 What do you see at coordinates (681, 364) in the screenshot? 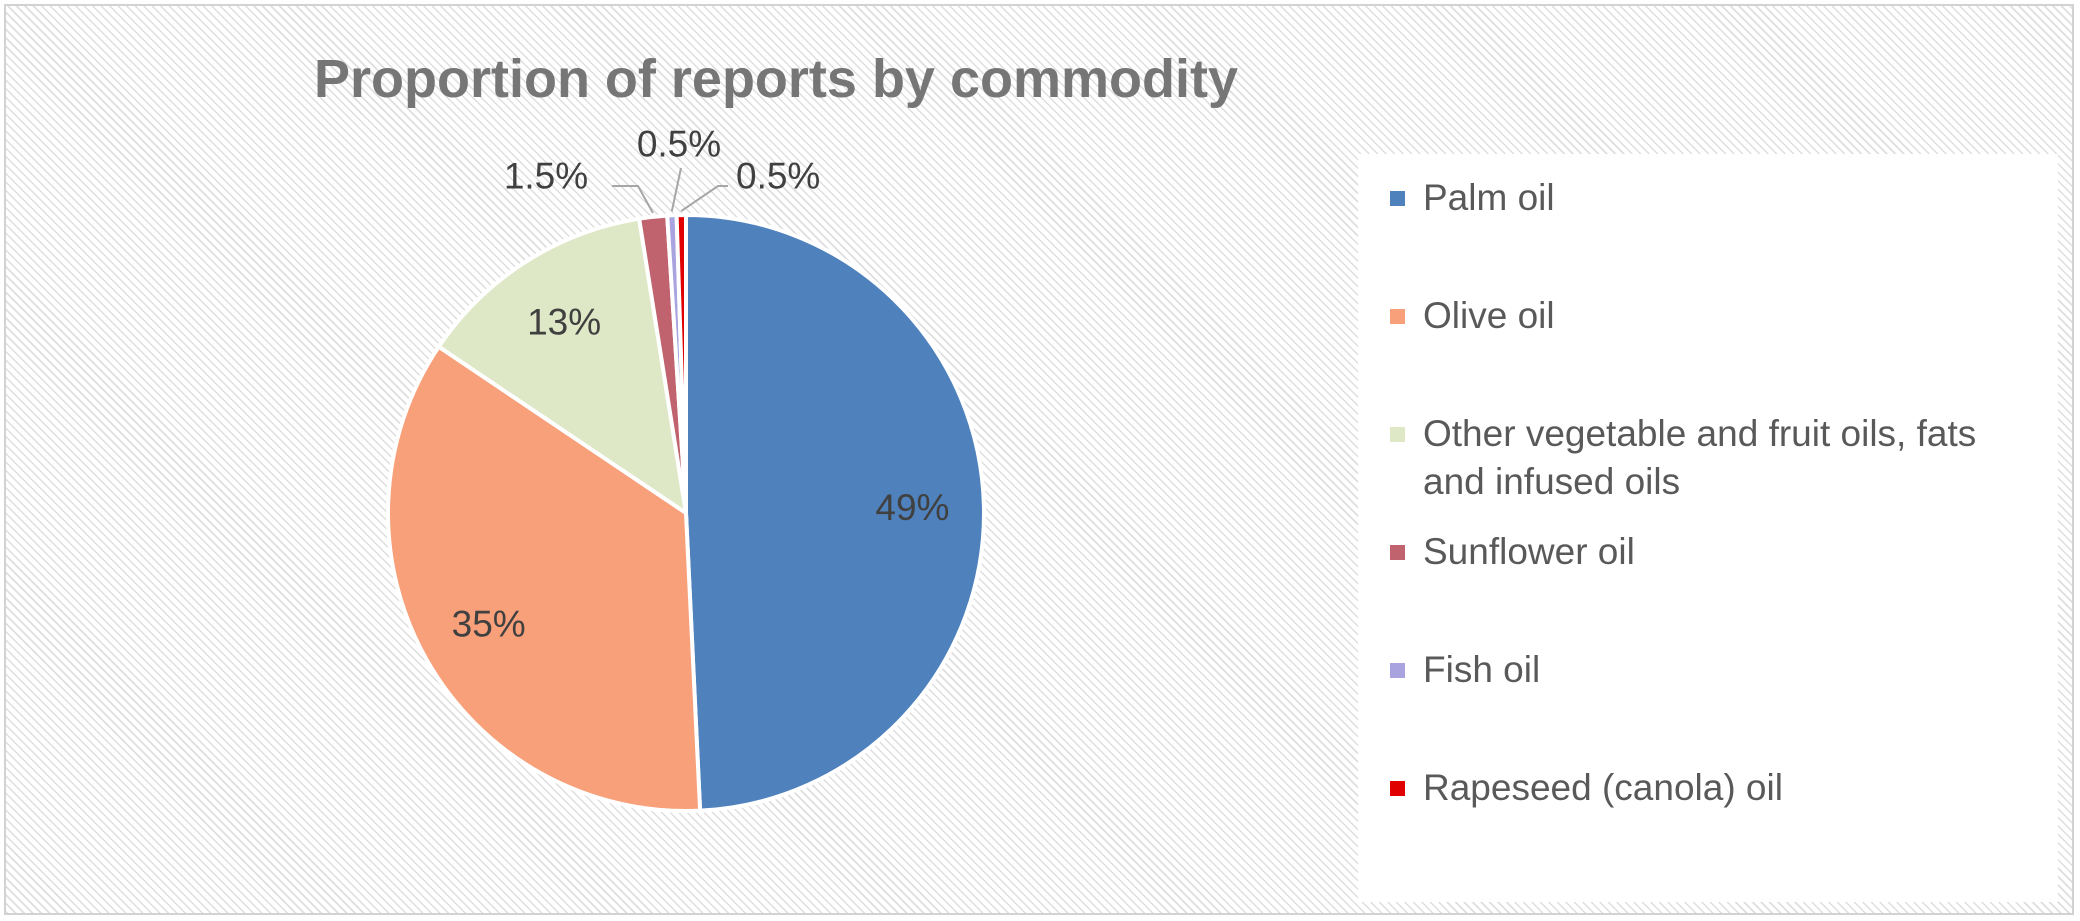
I see `pie-slice-rapeseed-oil` at bounding box center [681, 364].